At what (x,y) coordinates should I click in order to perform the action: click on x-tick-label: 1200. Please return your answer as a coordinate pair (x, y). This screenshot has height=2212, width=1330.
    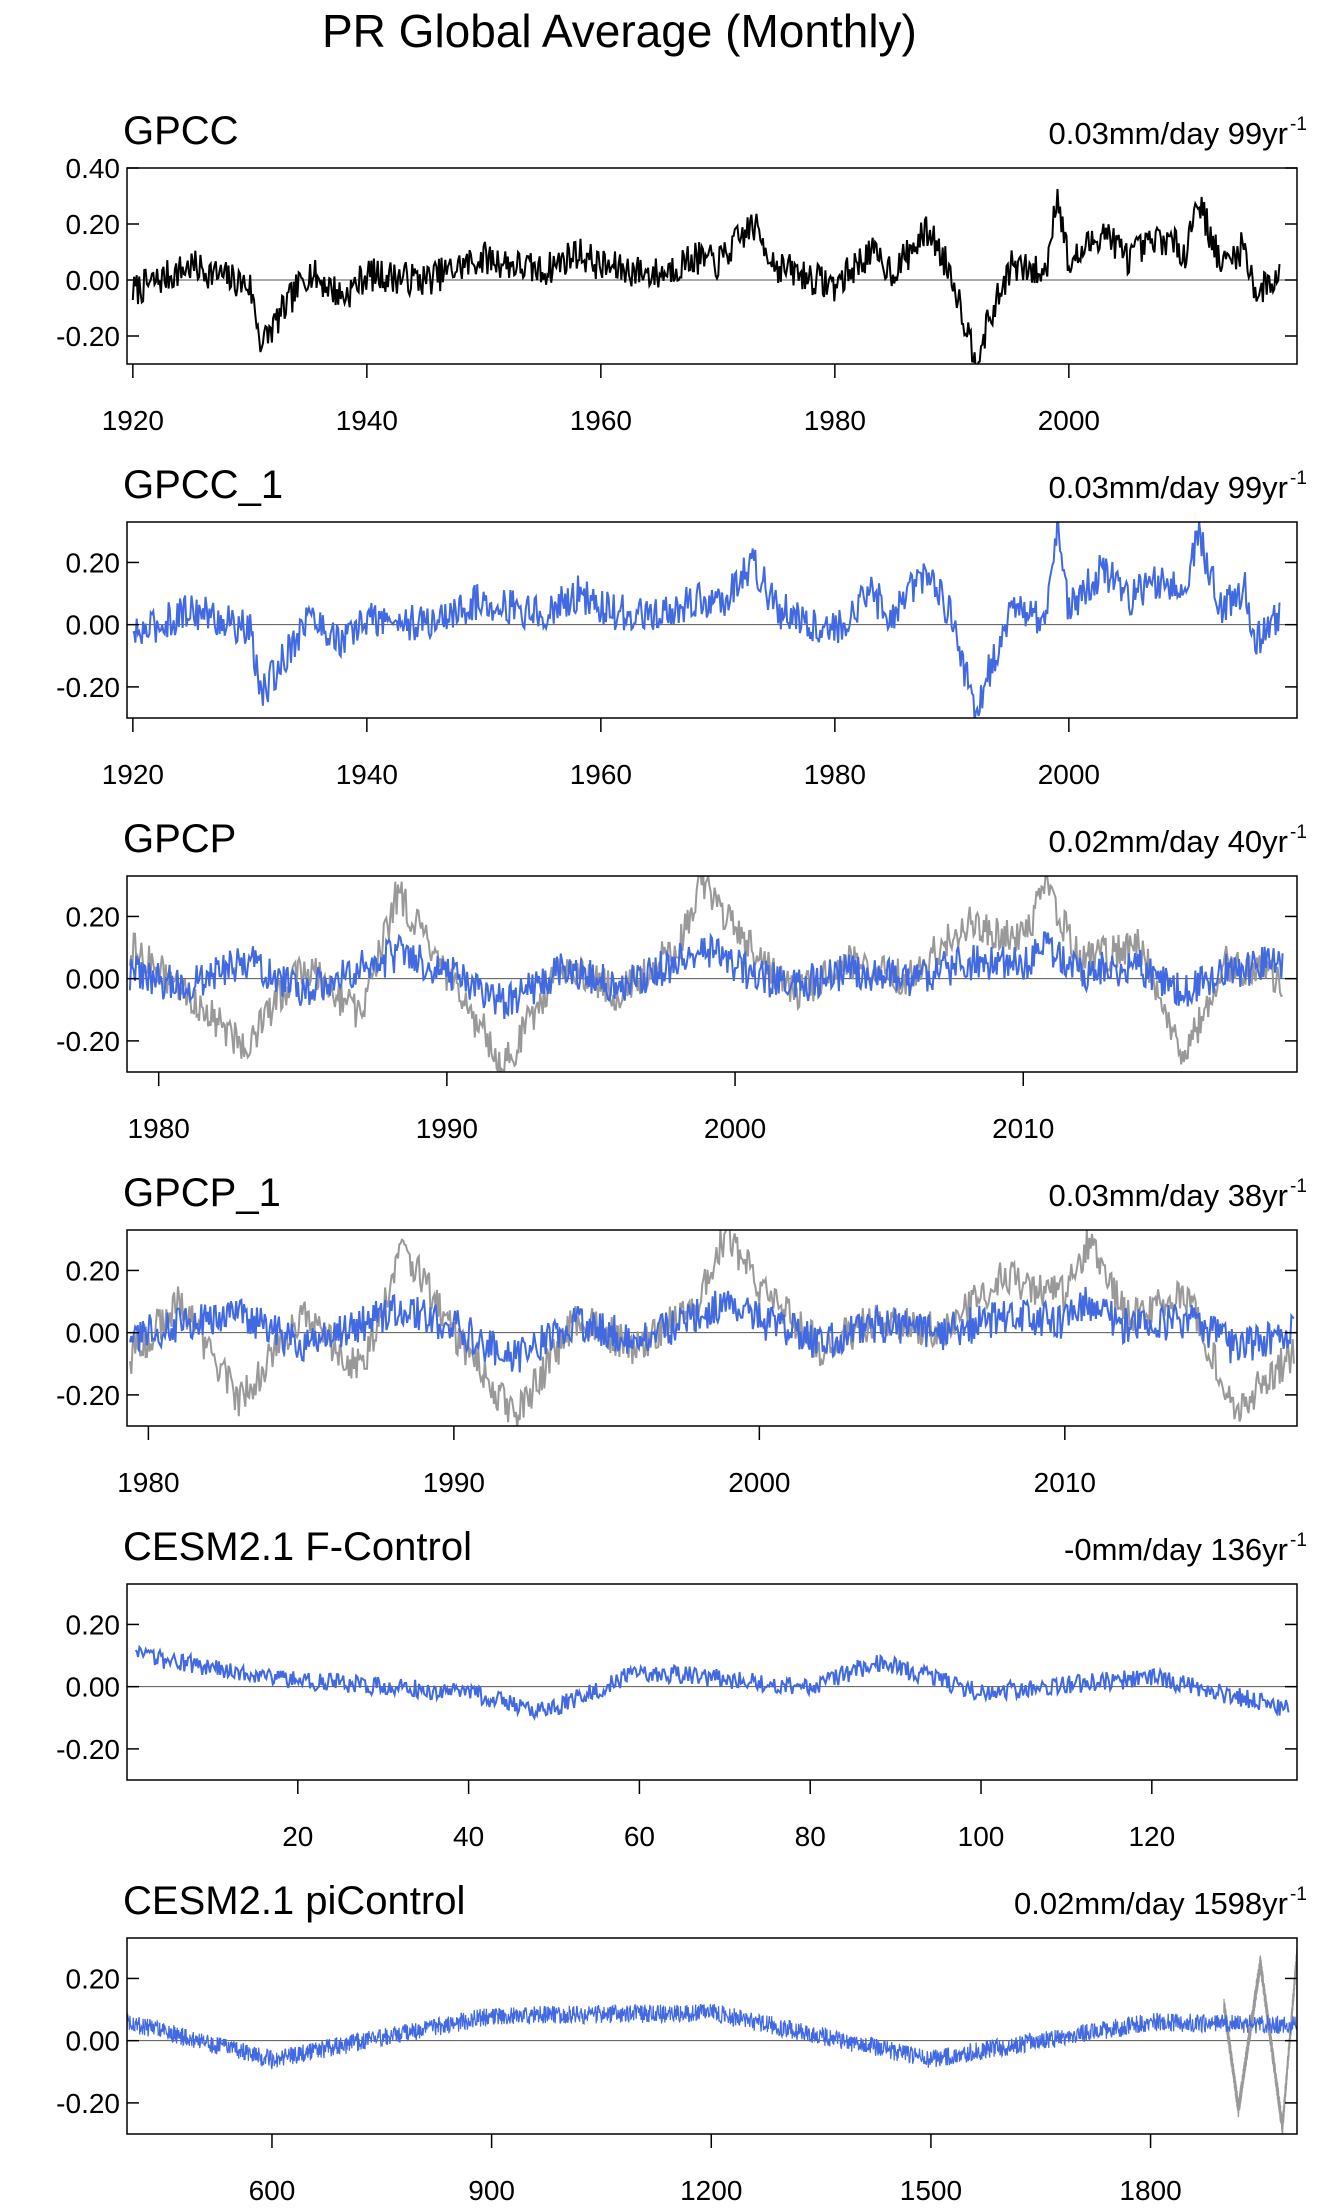
    Looking at the image, I should click on (711, 2190).